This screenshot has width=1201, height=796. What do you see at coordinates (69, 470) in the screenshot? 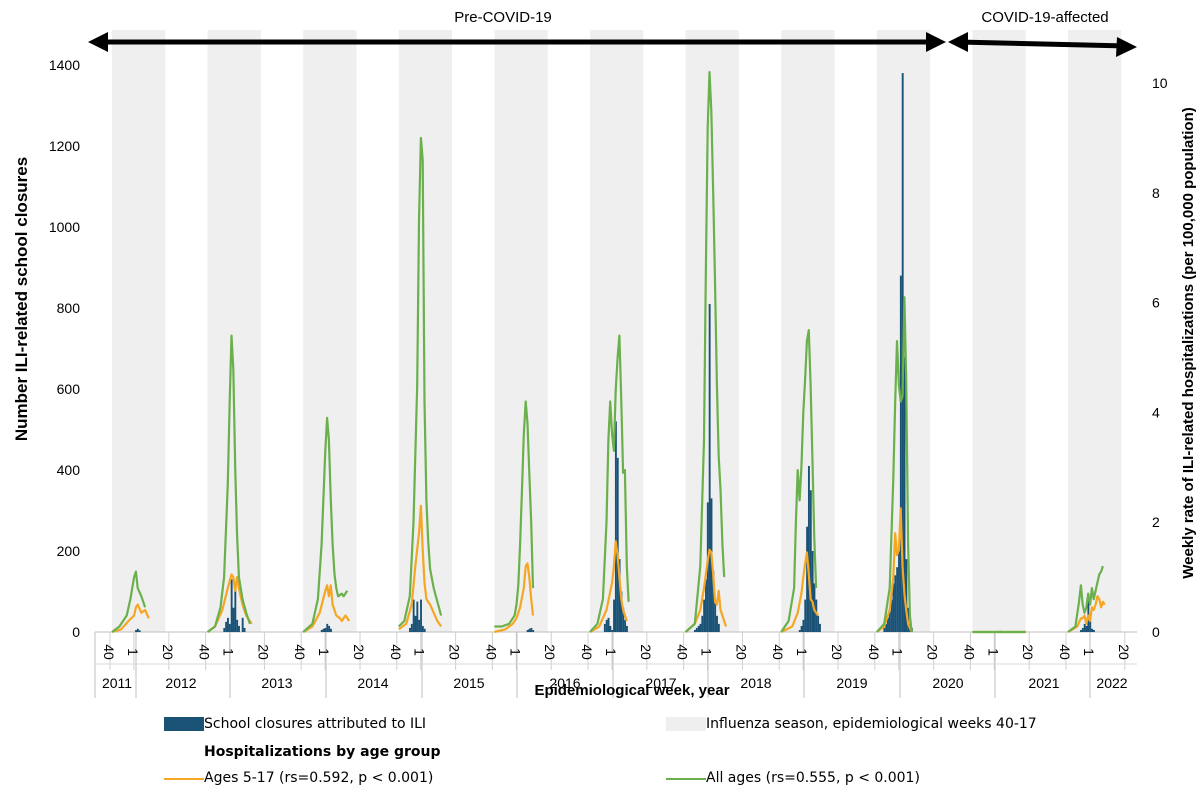
I see `y-left-tick-label: 400` at bounding box center [69, 470].